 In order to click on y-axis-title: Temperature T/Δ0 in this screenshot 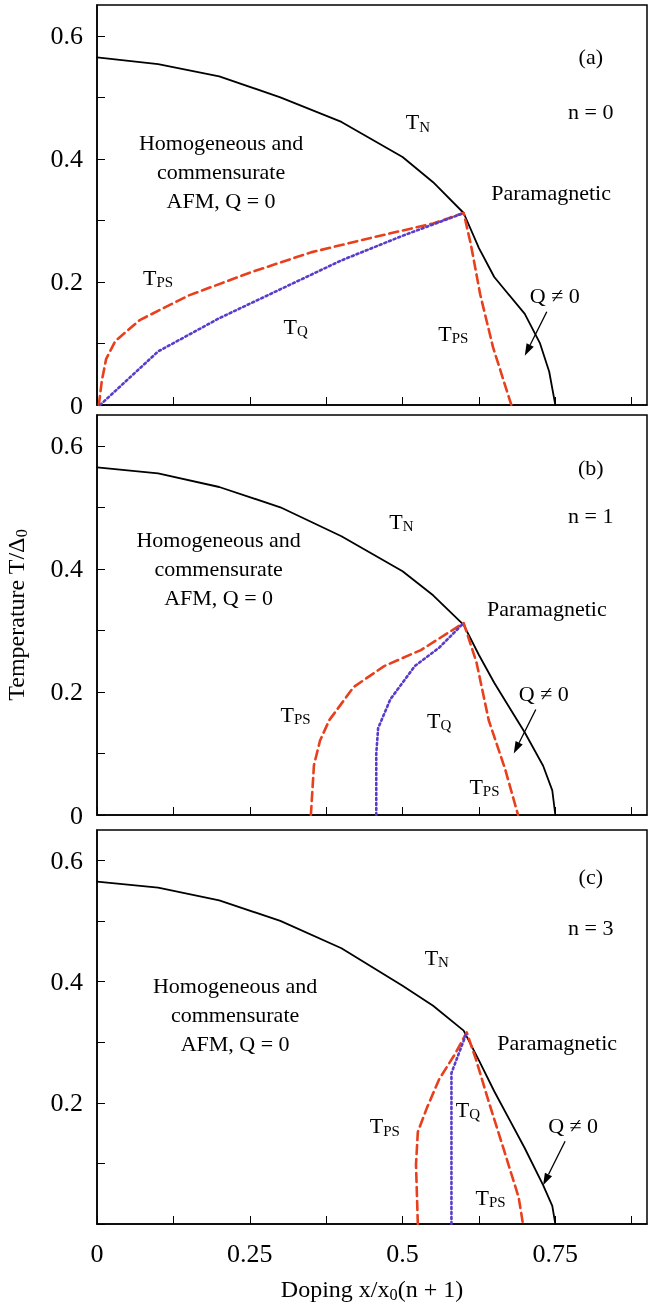, I will do `click(16, 615)`.